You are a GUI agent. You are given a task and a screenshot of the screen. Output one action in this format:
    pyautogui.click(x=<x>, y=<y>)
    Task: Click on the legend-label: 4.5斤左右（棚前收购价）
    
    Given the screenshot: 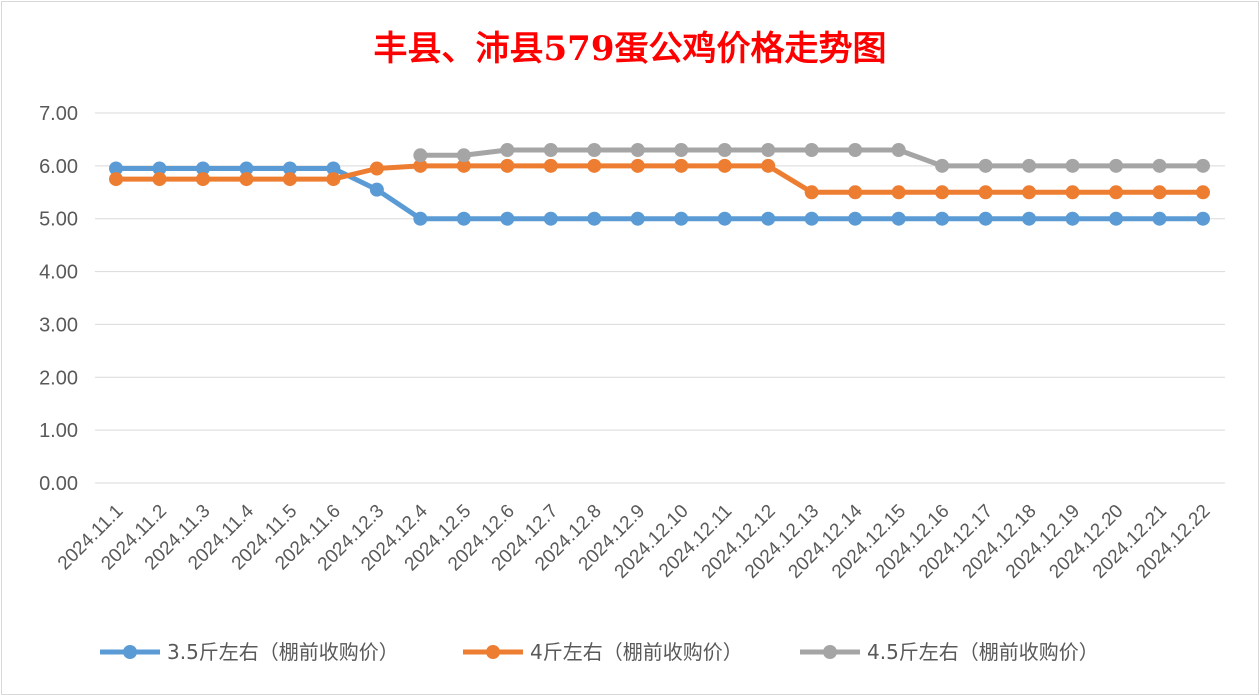 What is the action you would take?
    pyautogui.click(x=983, y=652)
    